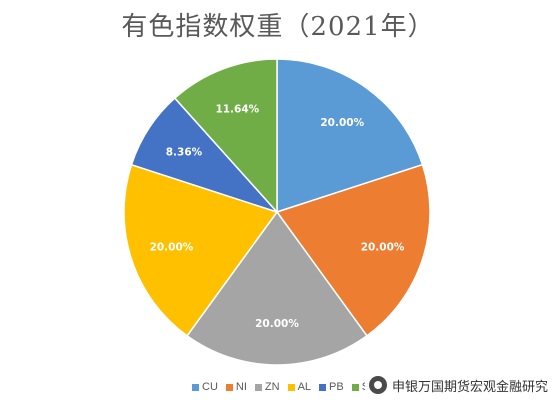 This screenshot has height=409, width=556. I want to click on watermark-text: 申银万国期货宏观金融研究, so click(469, 387).